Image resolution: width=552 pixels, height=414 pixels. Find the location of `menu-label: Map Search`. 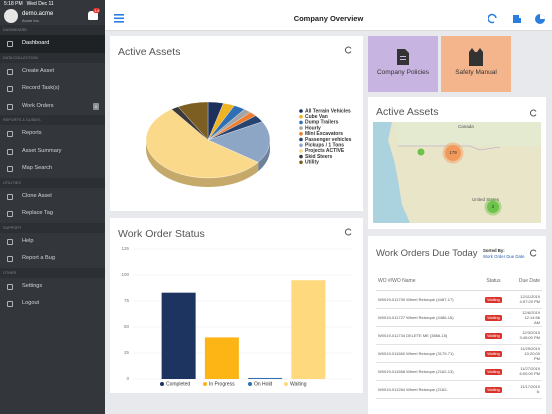

menu-label: Map Search is located at coordinates (37, 168).